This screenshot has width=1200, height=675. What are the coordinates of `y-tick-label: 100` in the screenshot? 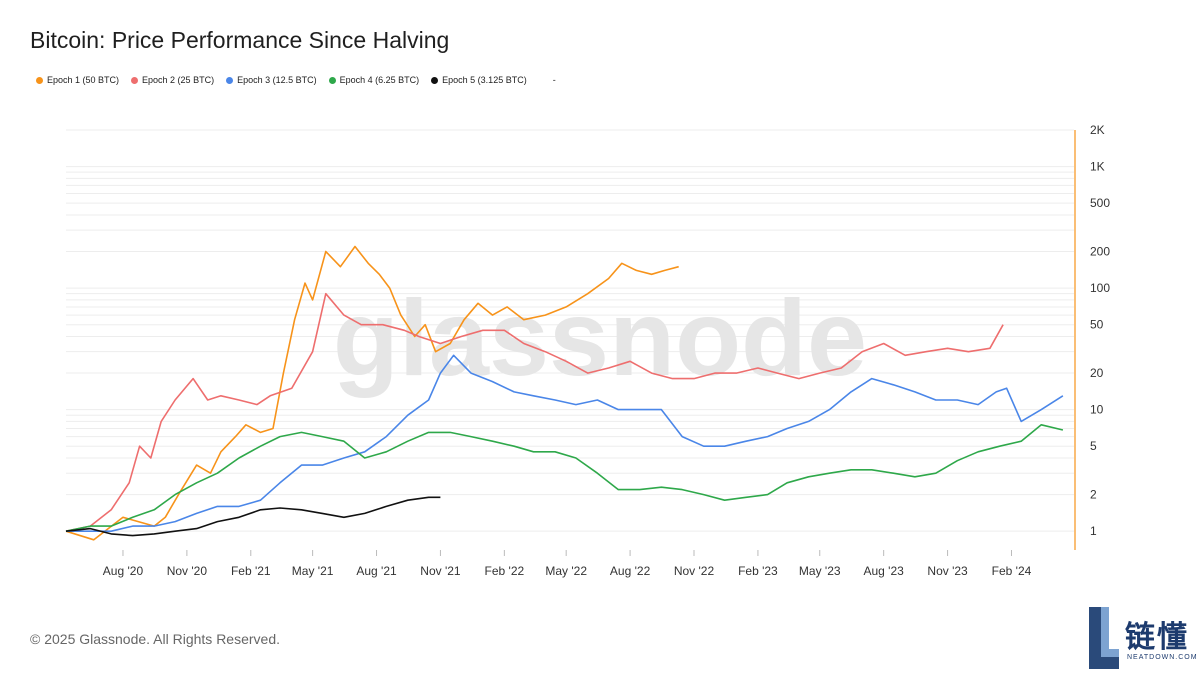 It's located at (1100, 288).